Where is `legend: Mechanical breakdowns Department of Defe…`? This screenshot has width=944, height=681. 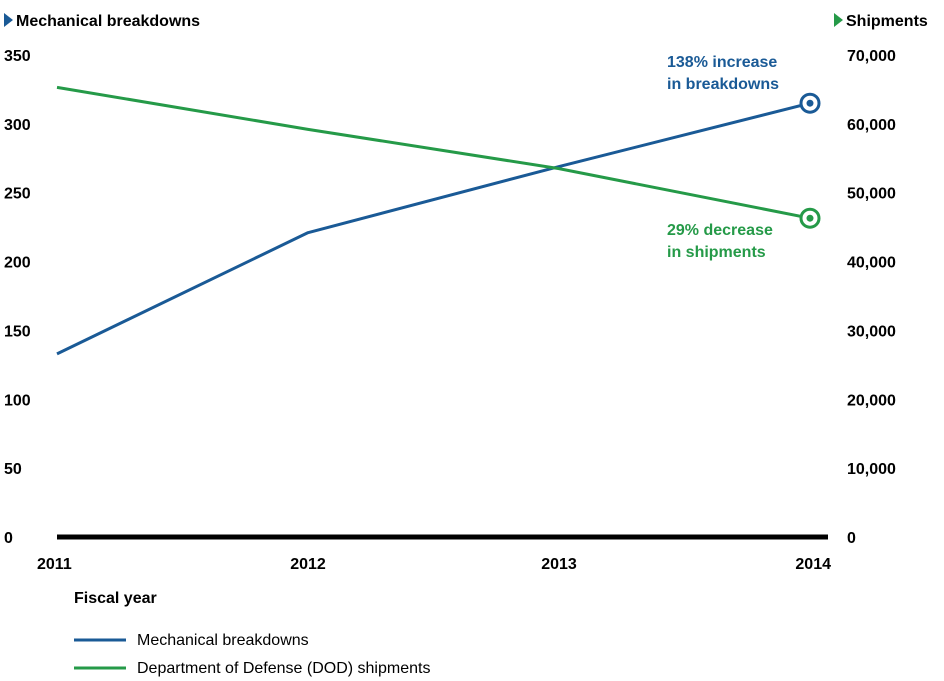
legend: Mechanical breakdowns Department of Defe… is located at coordinates (252, 654).